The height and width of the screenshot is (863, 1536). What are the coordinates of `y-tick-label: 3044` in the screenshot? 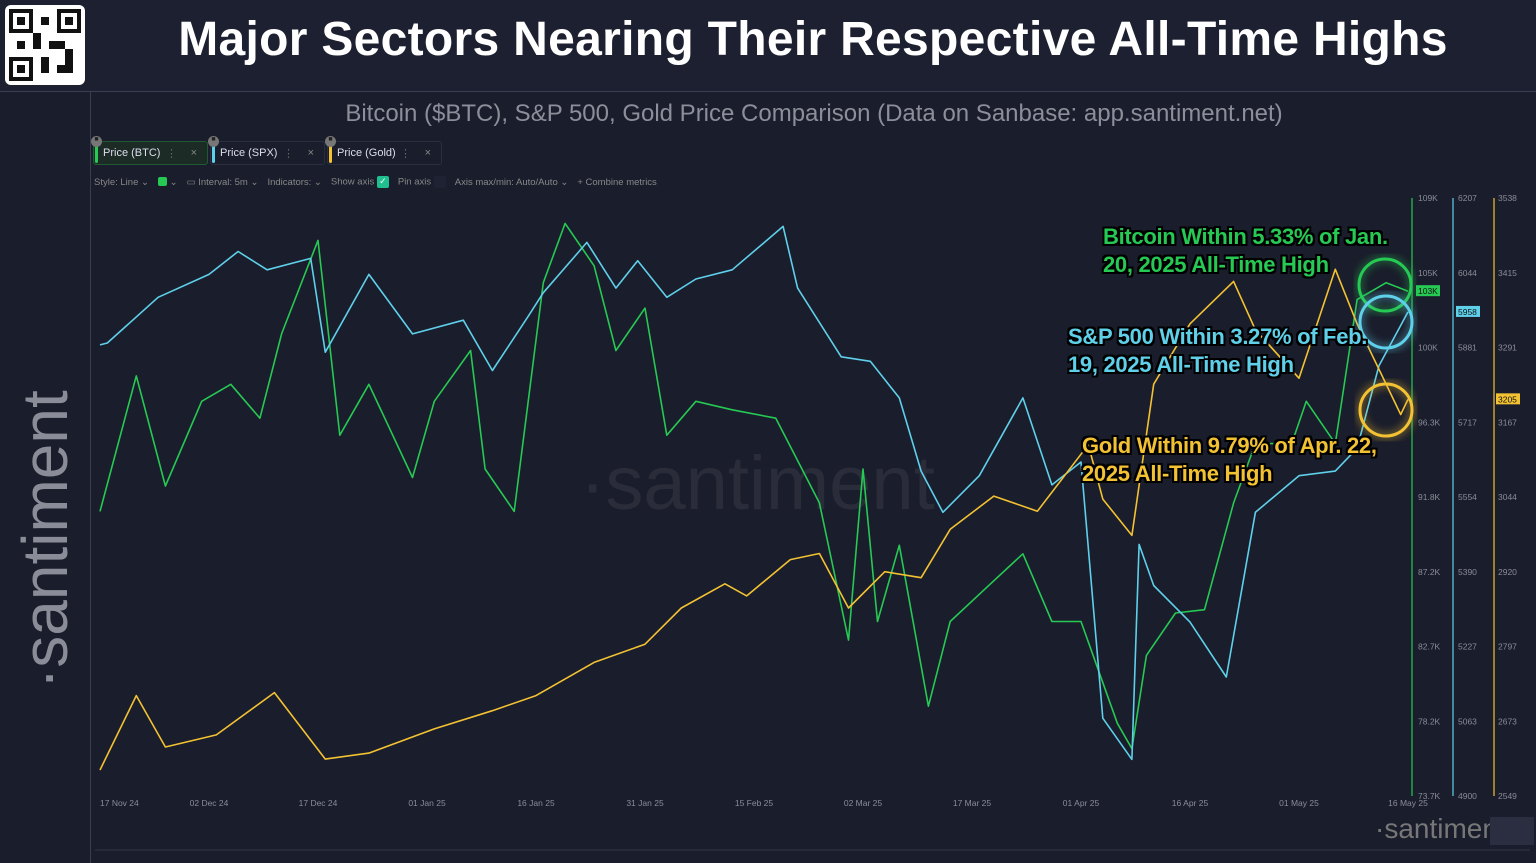 It's located at (1507, 497).